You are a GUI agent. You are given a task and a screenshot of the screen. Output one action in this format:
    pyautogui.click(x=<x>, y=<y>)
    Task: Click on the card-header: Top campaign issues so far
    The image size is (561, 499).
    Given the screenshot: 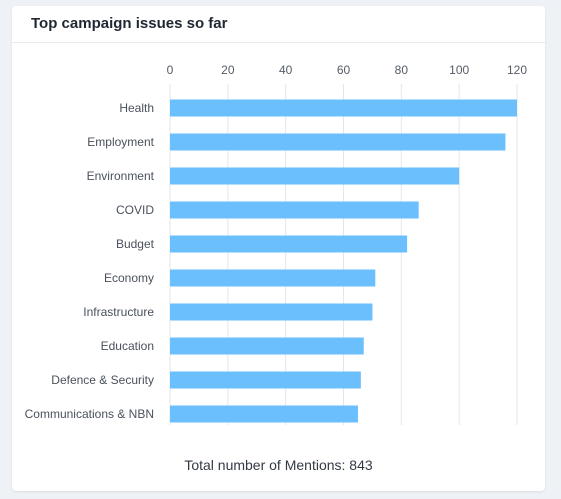 What is the action you would take?
    pyautogui.click(x=278, y=24)
    